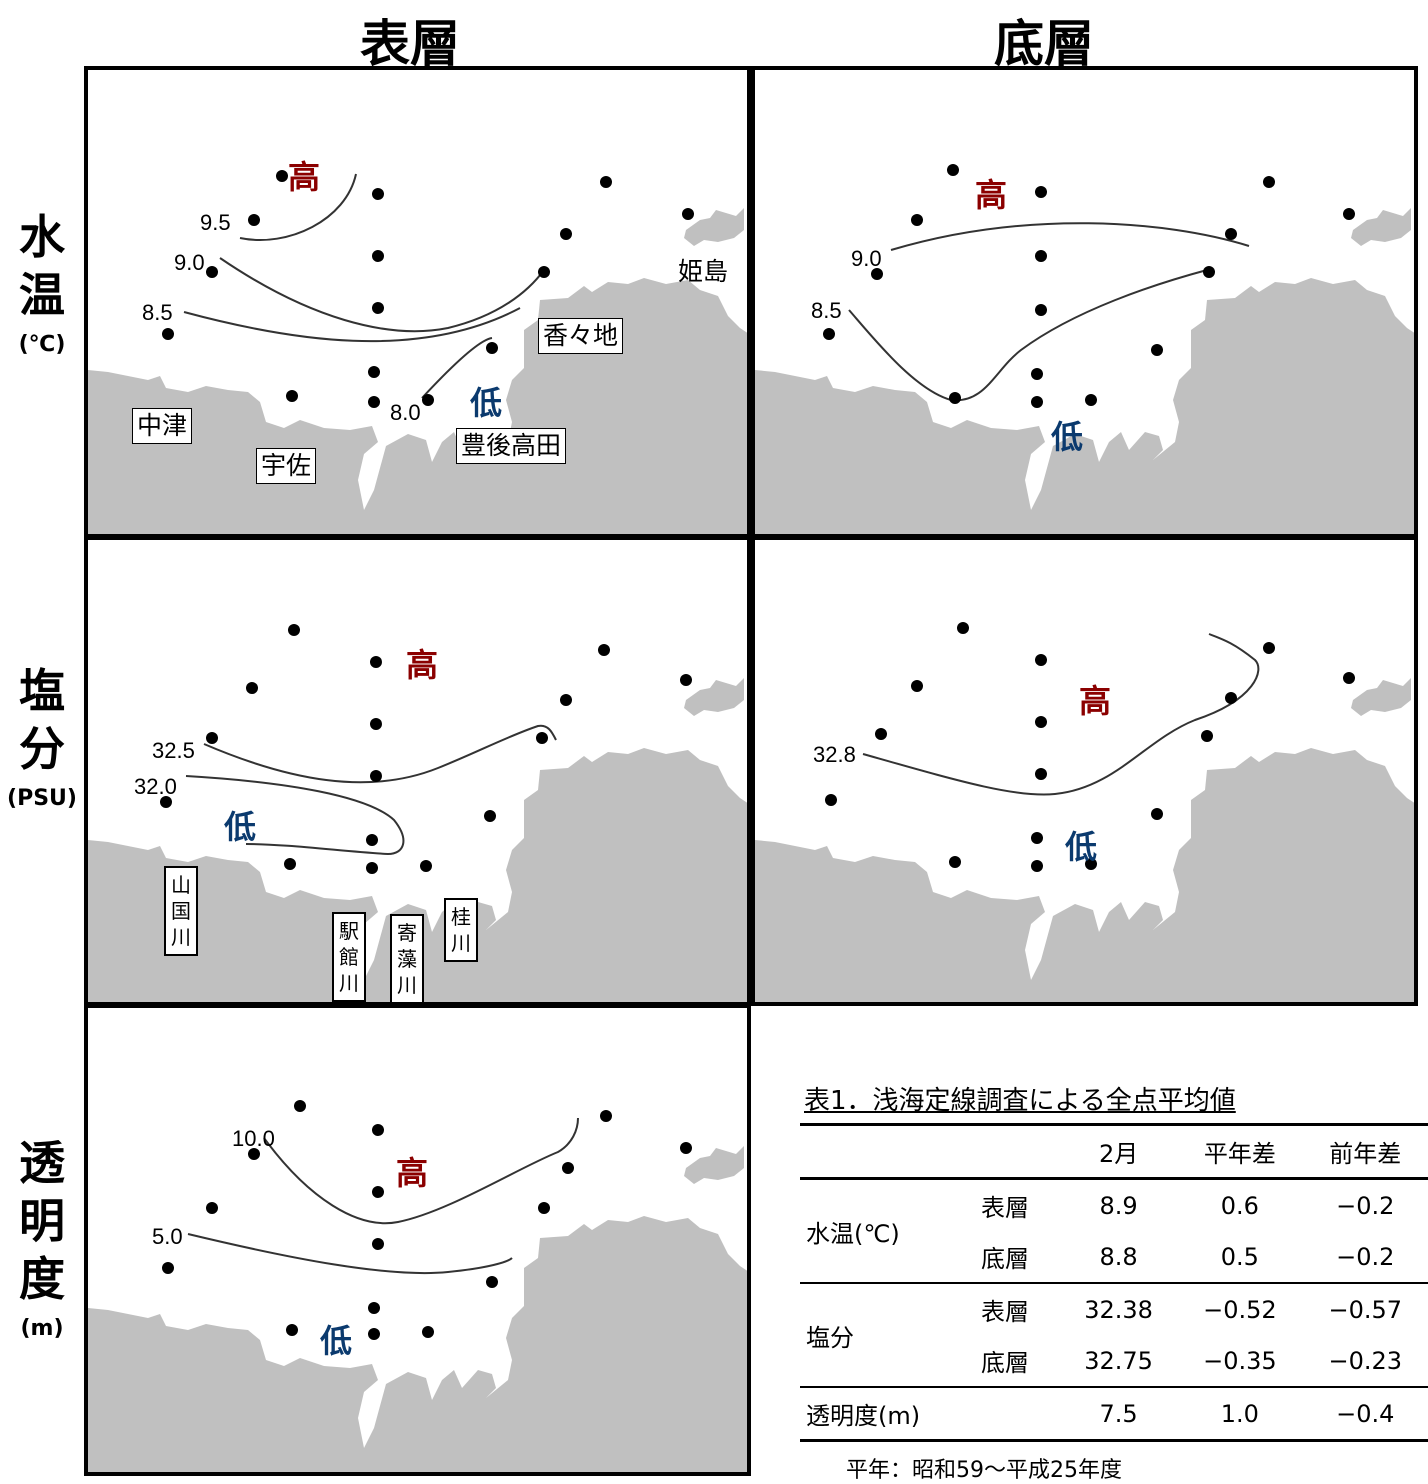  Describe the element at coordinates (42, 344) in the screenshot. I see `row-unit-temp: (℃)` at that location.